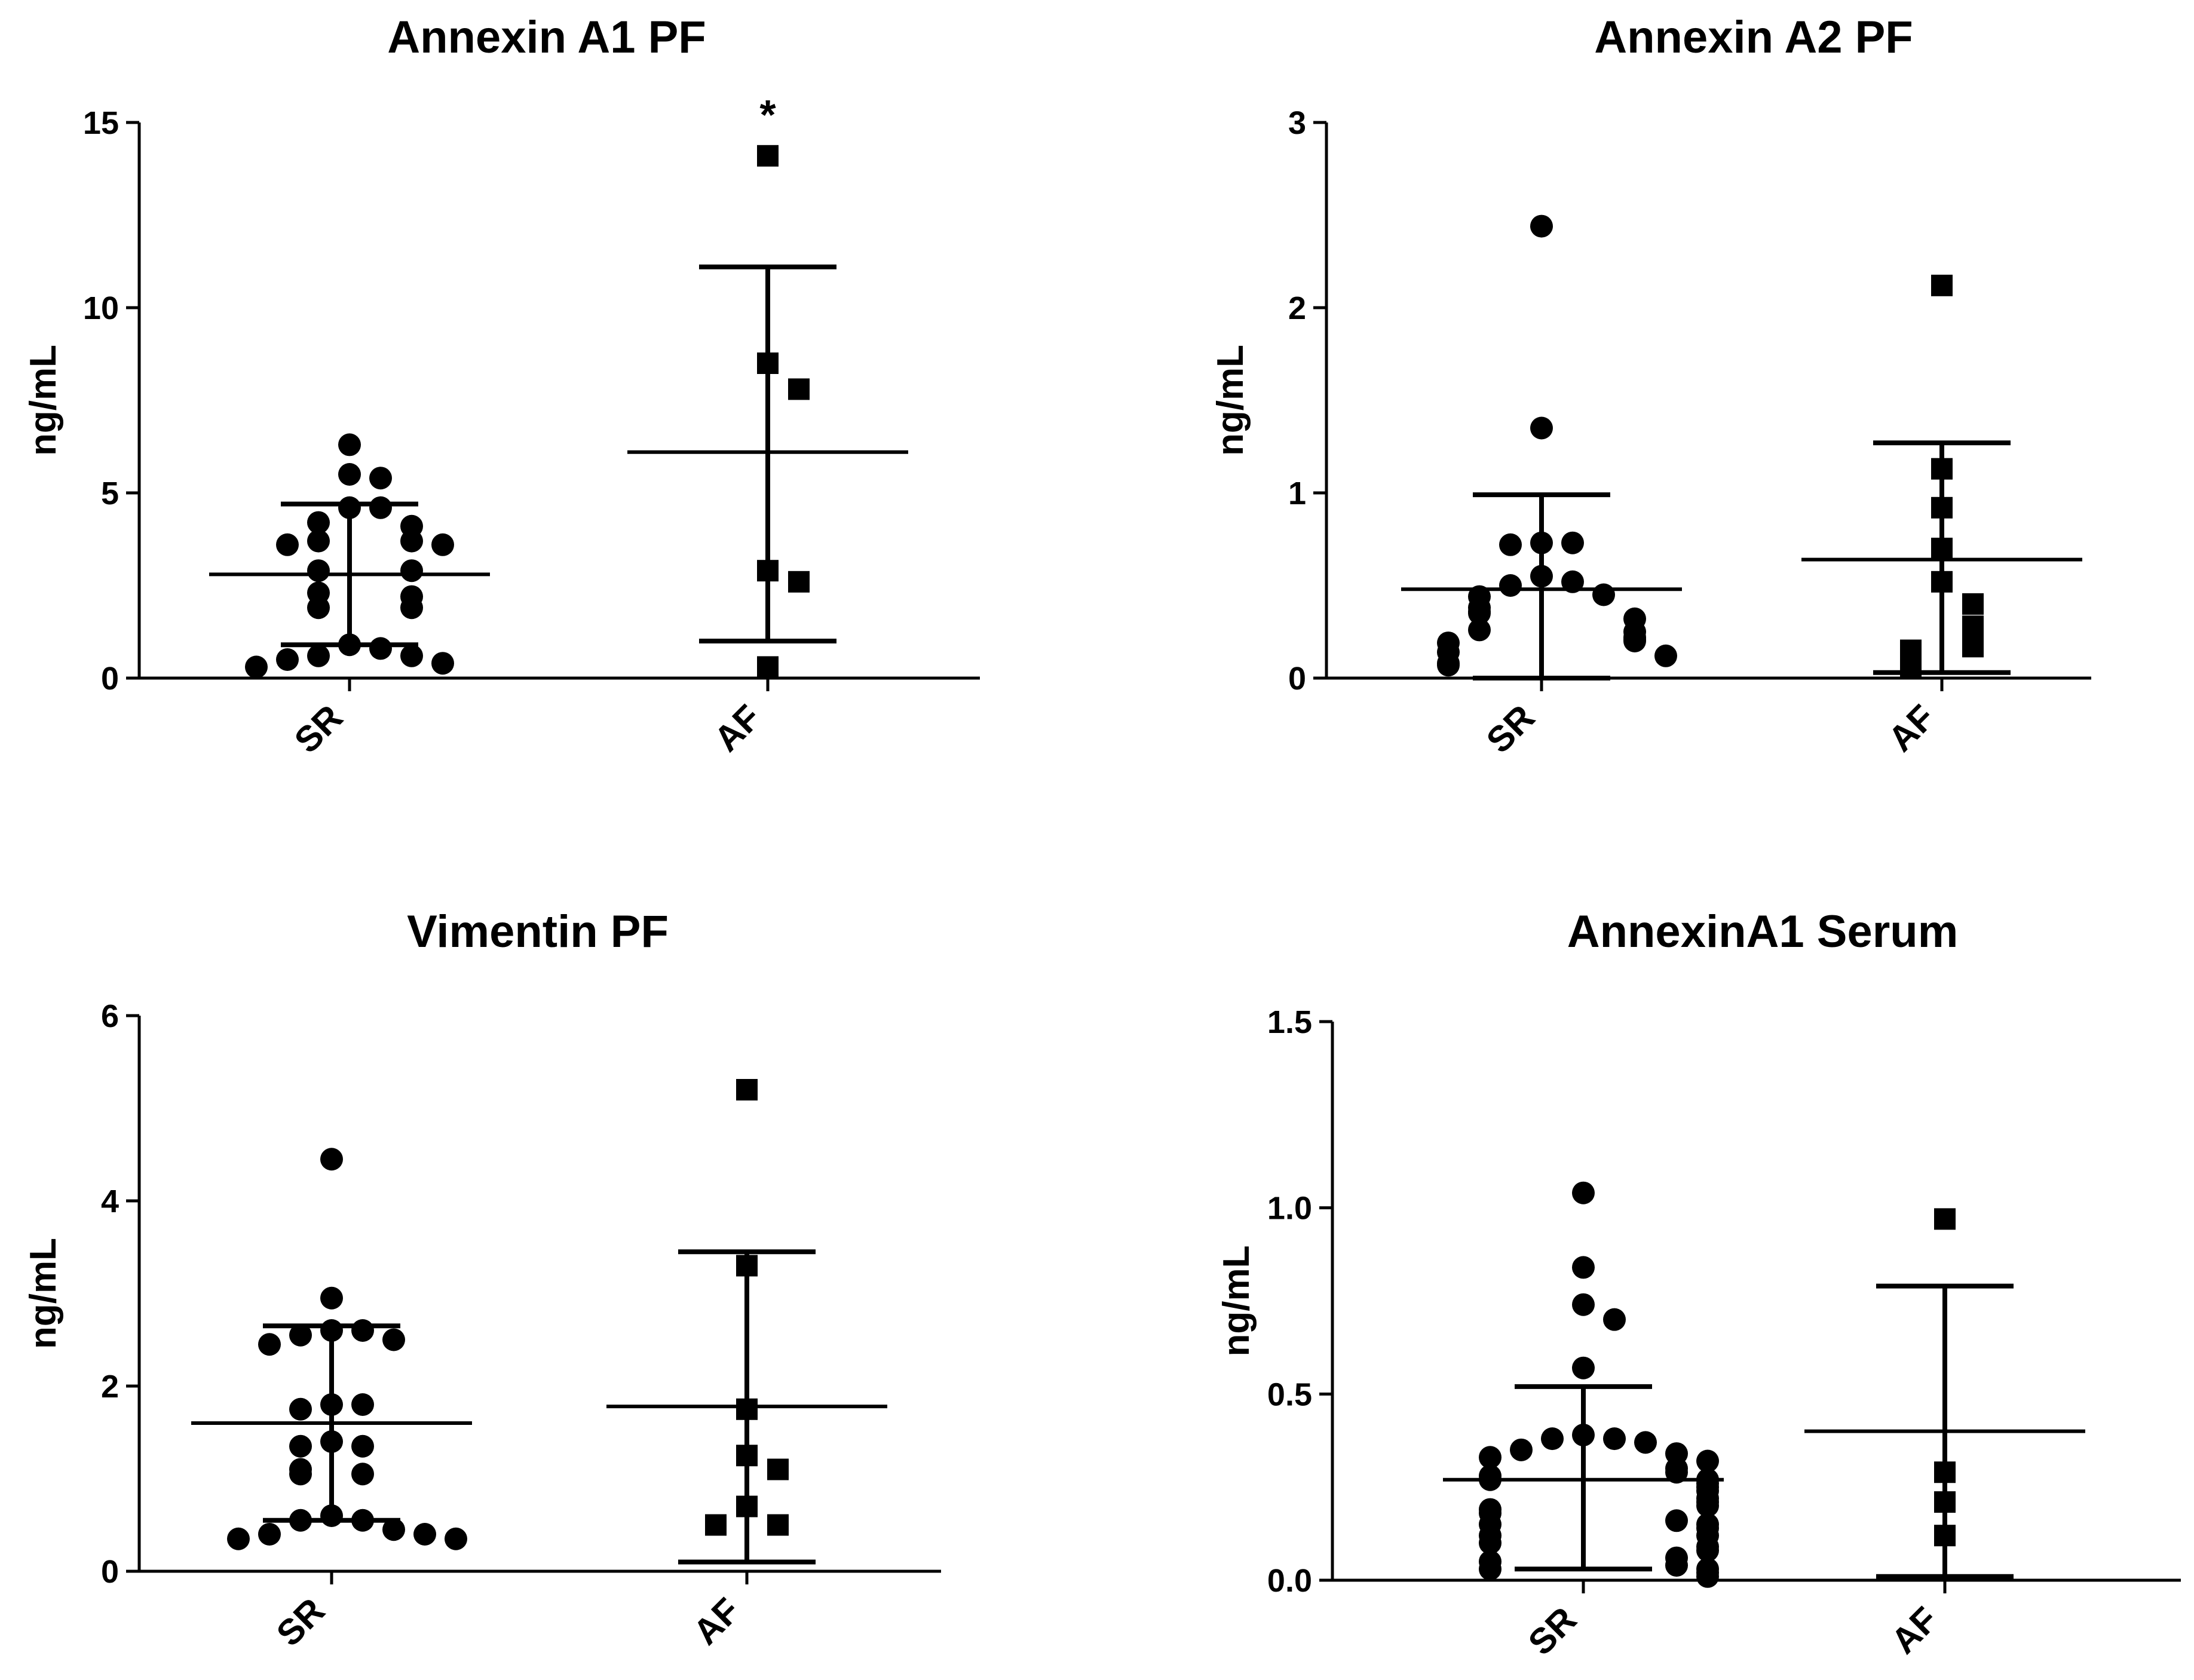 Image resolution: width=2194 pixels, height=1680 pixels. I want to click on y-tick-label: 10, so click(101, 308).